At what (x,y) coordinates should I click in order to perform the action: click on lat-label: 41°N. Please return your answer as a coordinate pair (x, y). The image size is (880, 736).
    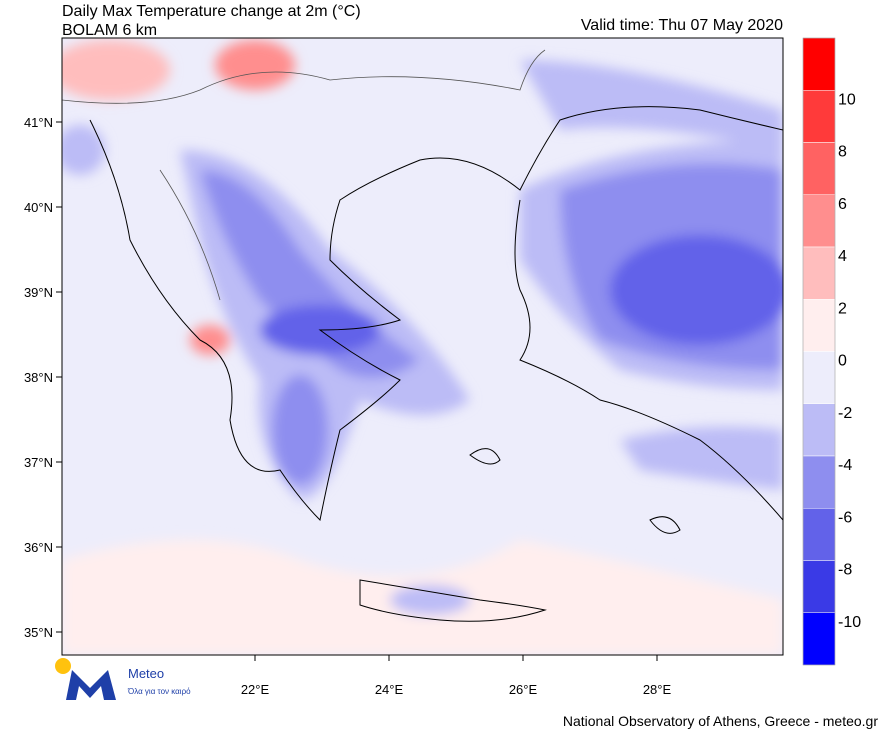
    Looking at the image, I should click on (38, 122).